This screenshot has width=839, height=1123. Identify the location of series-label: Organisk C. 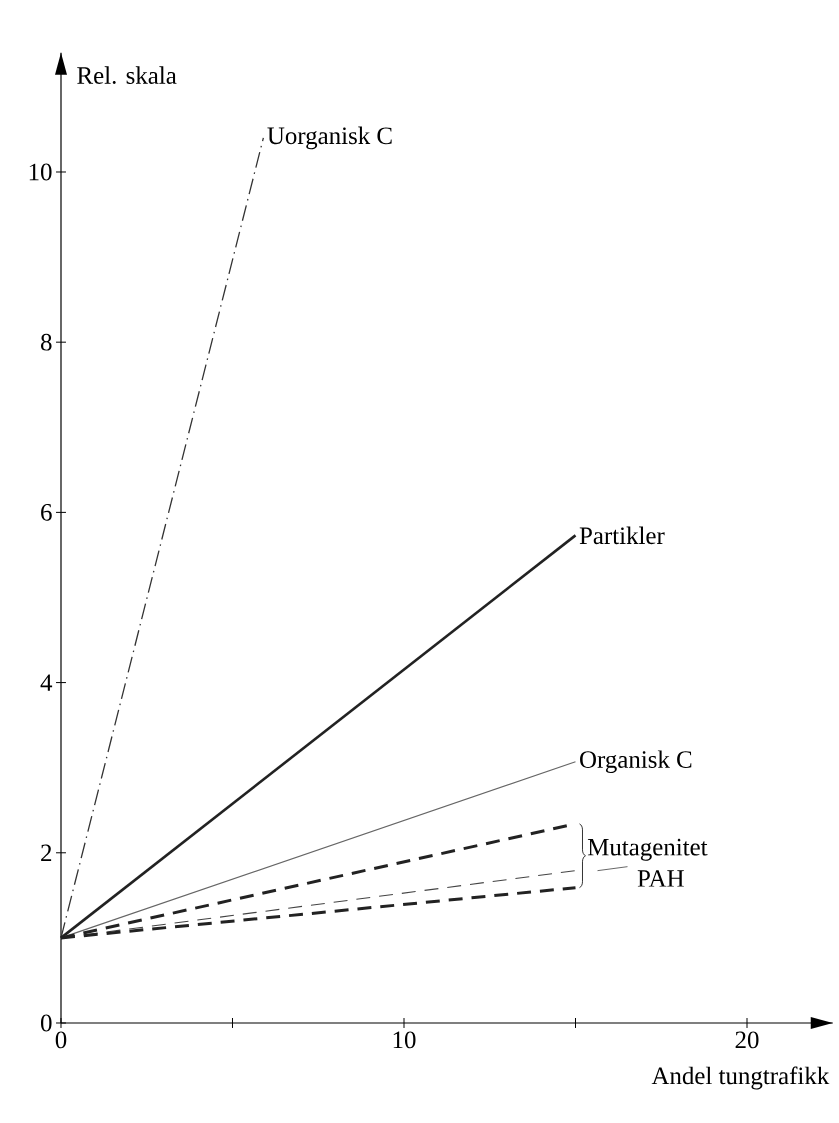
(636, 762).